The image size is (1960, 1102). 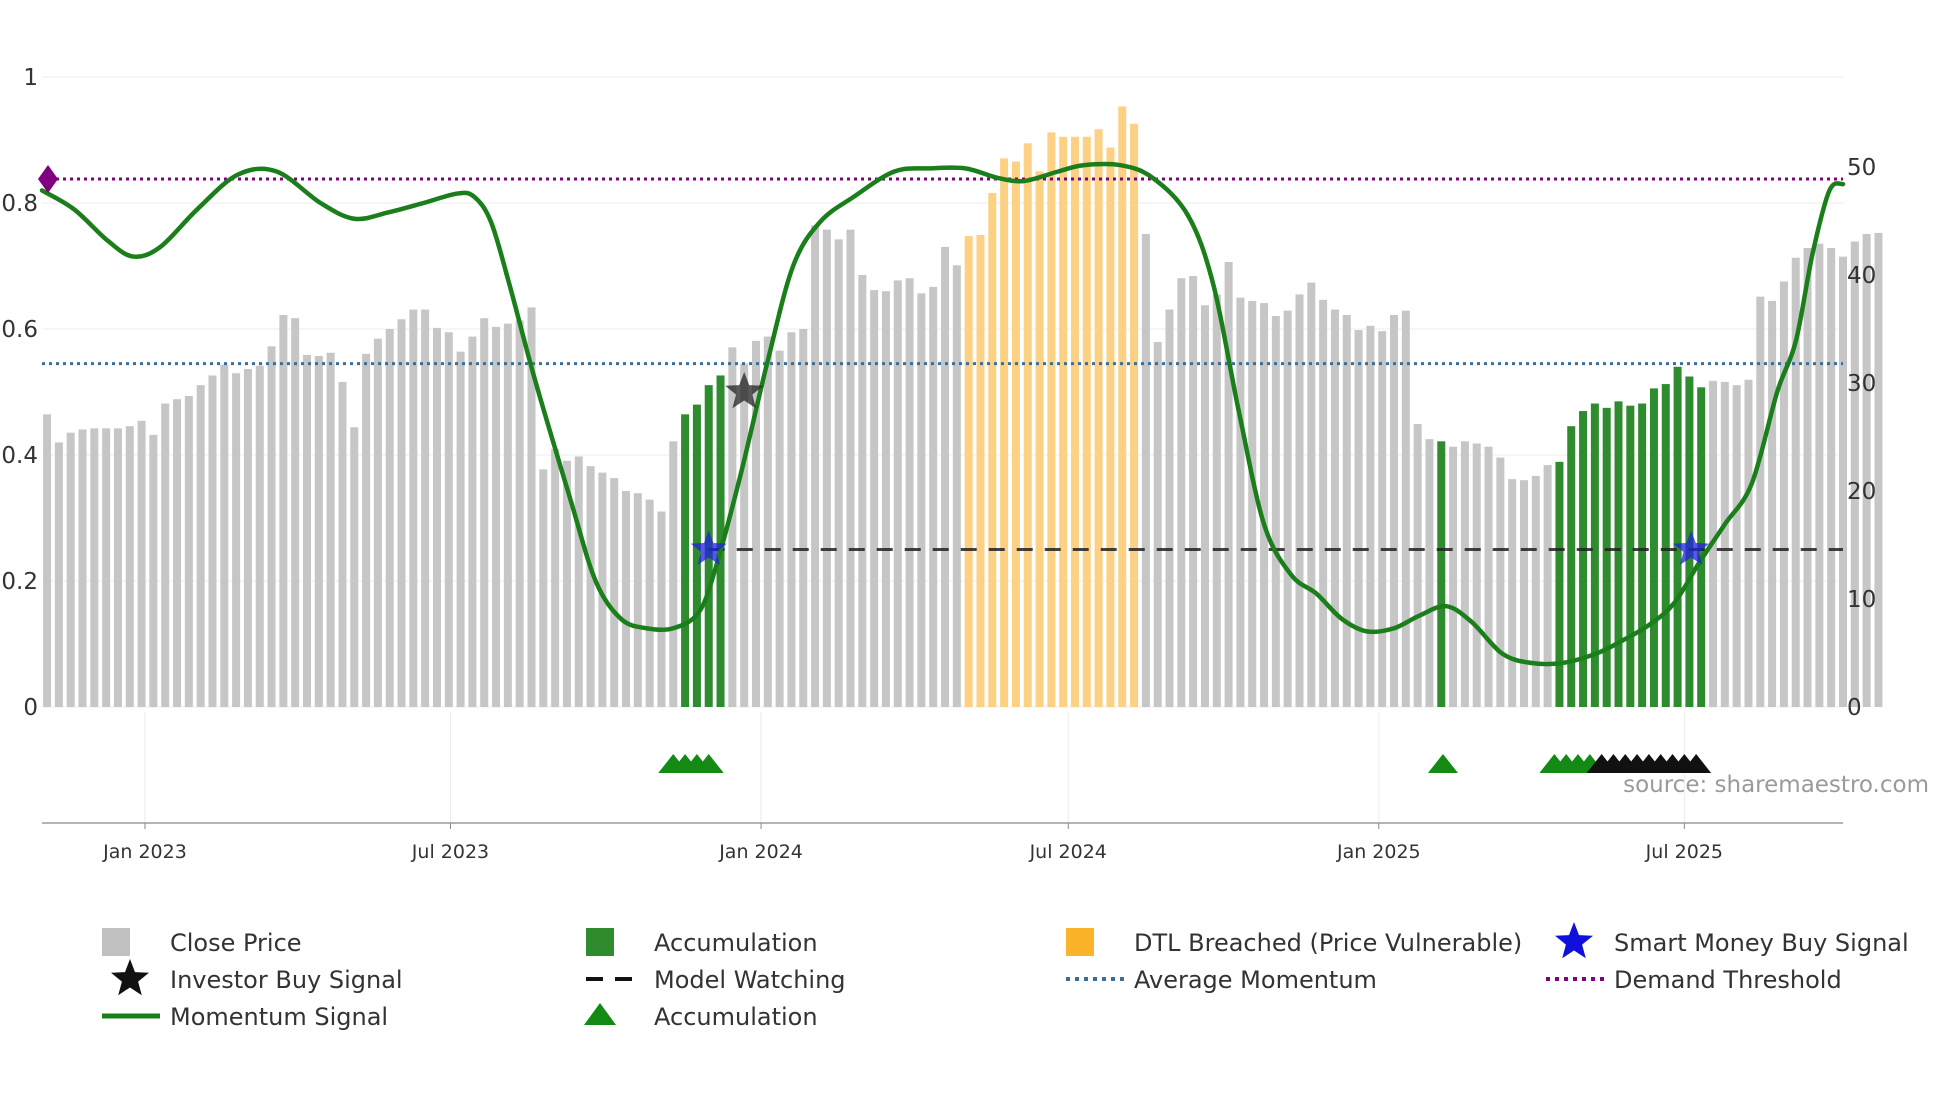 I want to click on left-tick-label: 0.2, so click(x=19, y=582).